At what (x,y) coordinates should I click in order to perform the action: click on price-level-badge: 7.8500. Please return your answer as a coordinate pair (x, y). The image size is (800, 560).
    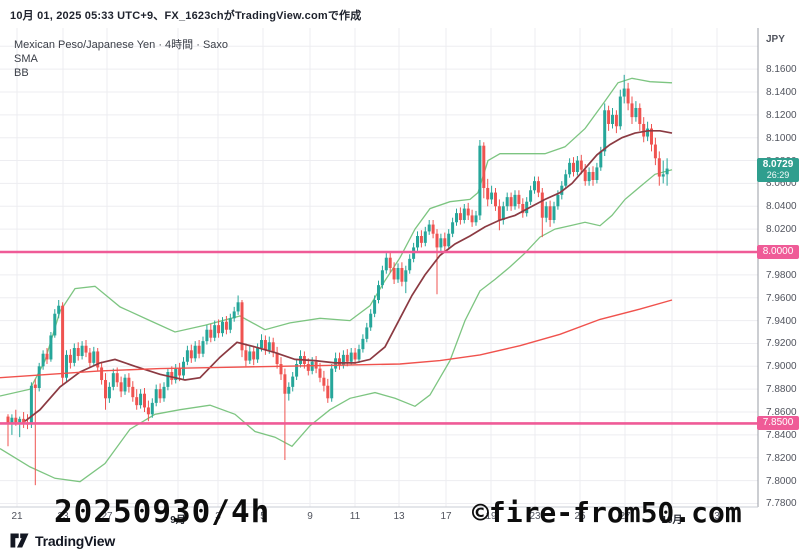
    Looking at the image, I should click on (778, 423).